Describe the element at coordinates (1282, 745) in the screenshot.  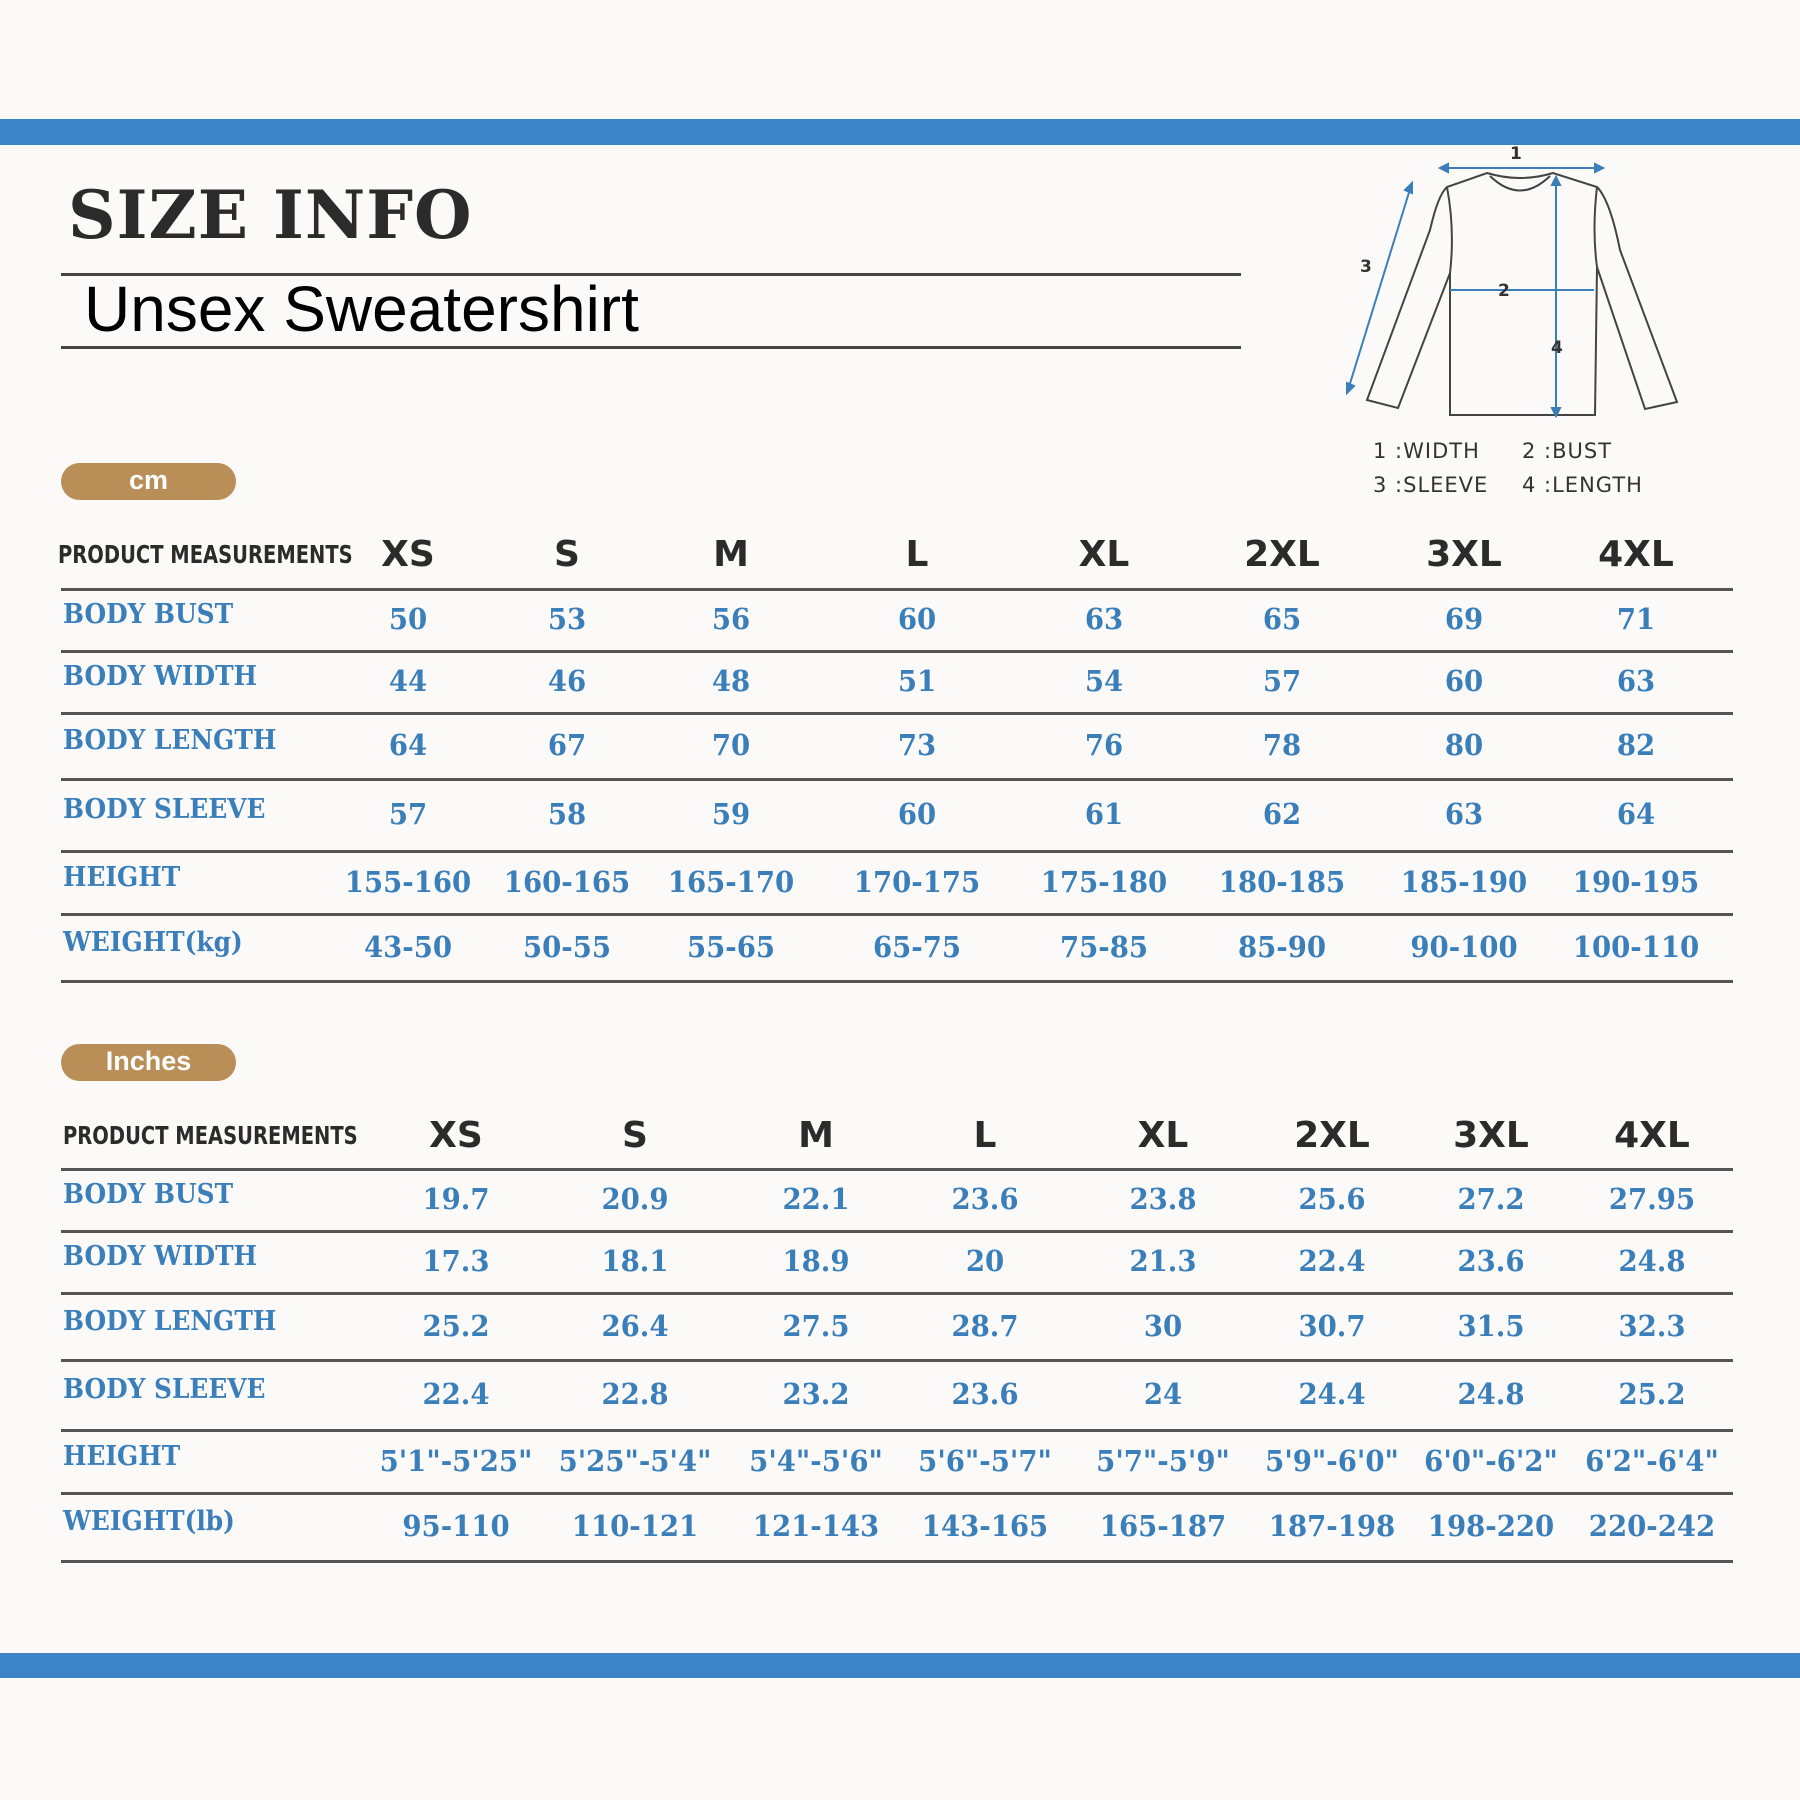
I see `table-cell: 78` at that location.